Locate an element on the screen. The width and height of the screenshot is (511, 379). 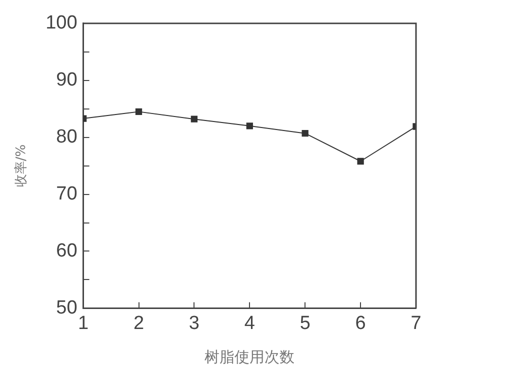
y-tick-label: 70 is located at coordinates (67, 194).